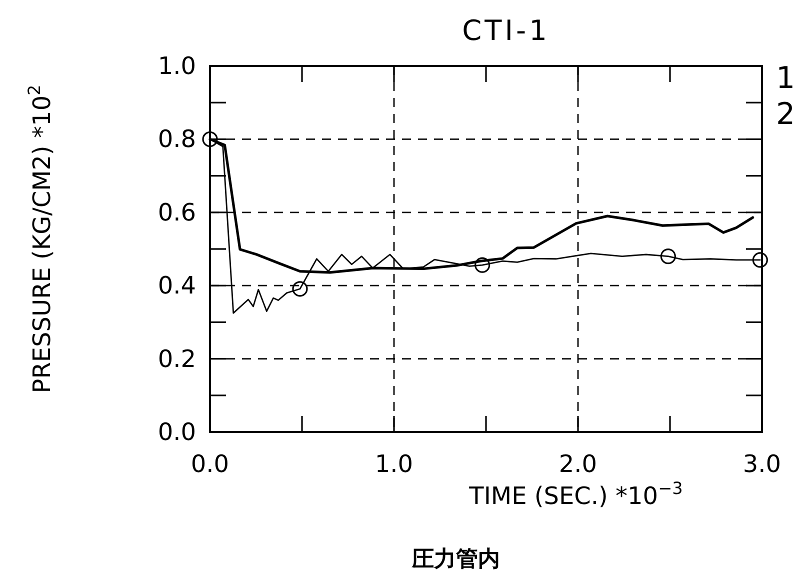  Describe the element at coordinates (177, 432) in the screenshot. I see `y-tick-label: 0.0` at that location.